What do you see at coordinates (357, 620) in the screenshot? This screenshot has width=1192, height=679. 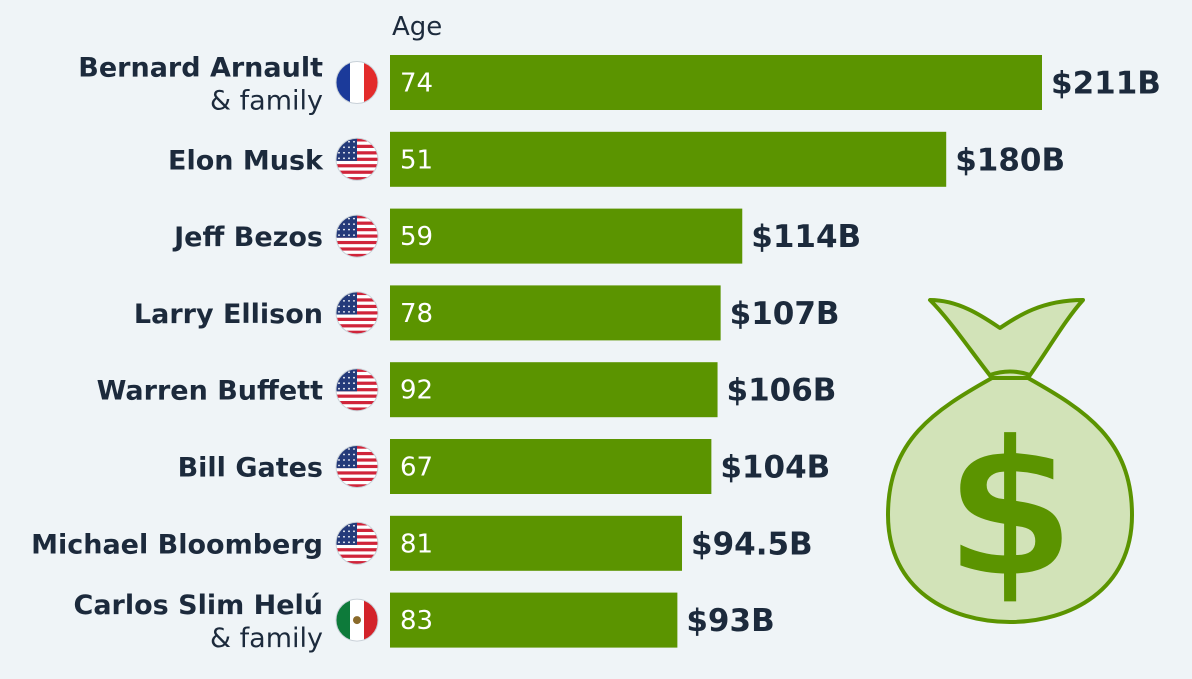 I see `mexico-flag-icon` at bounding box center [357, 620].